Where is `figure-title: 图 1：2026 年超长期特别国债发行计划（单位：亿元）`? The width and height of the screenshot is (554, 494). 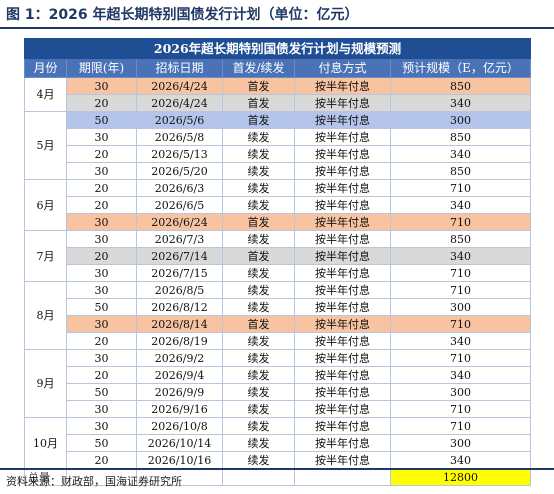 figure-title: 图 1：2026 年超长期特别国债发行计划（单位：亿元） is located at coordinates (182, 15).